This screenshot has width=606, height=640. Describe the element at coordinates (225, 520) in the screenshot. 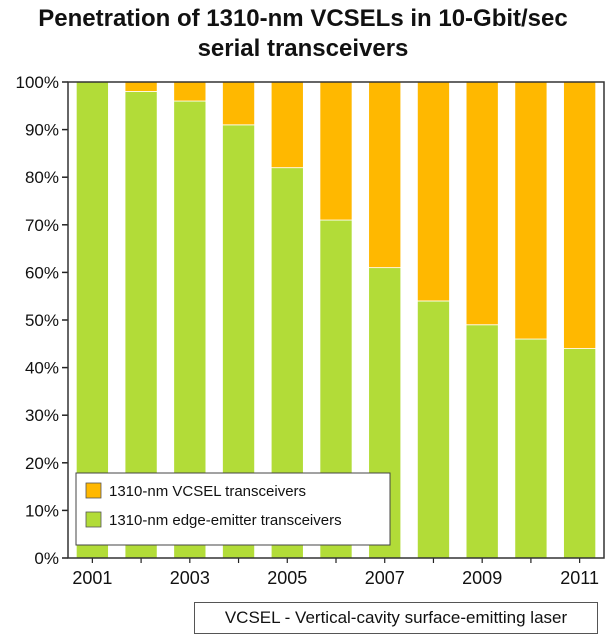

I see `legend-label-edge-emitter: 1310-nm edge-emitter transceivers` at that location.